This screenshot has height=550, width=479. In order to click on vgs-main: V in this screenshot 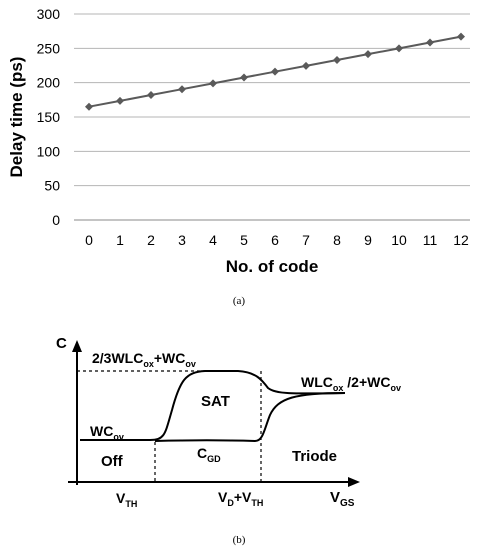, I will do `click(335, 497)`.